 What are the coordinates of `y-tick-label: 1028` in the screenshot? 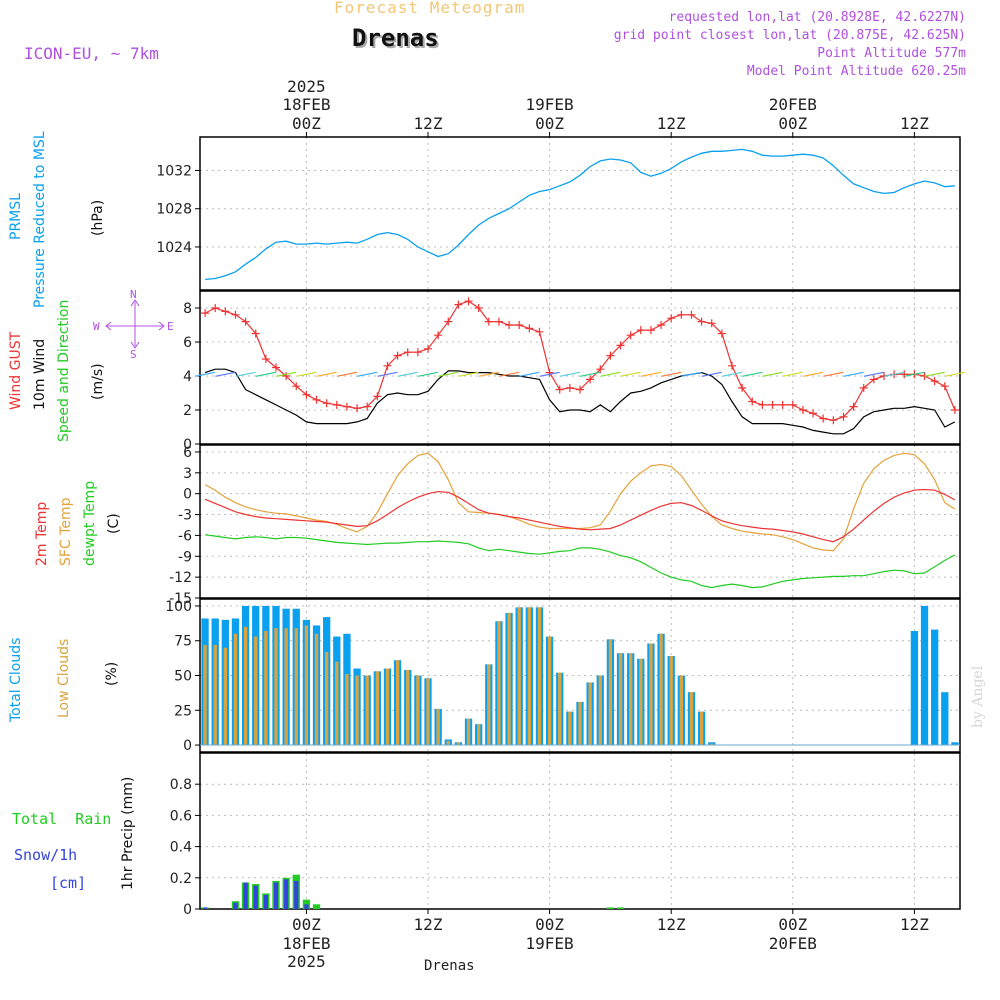 It's located at (174, 210).